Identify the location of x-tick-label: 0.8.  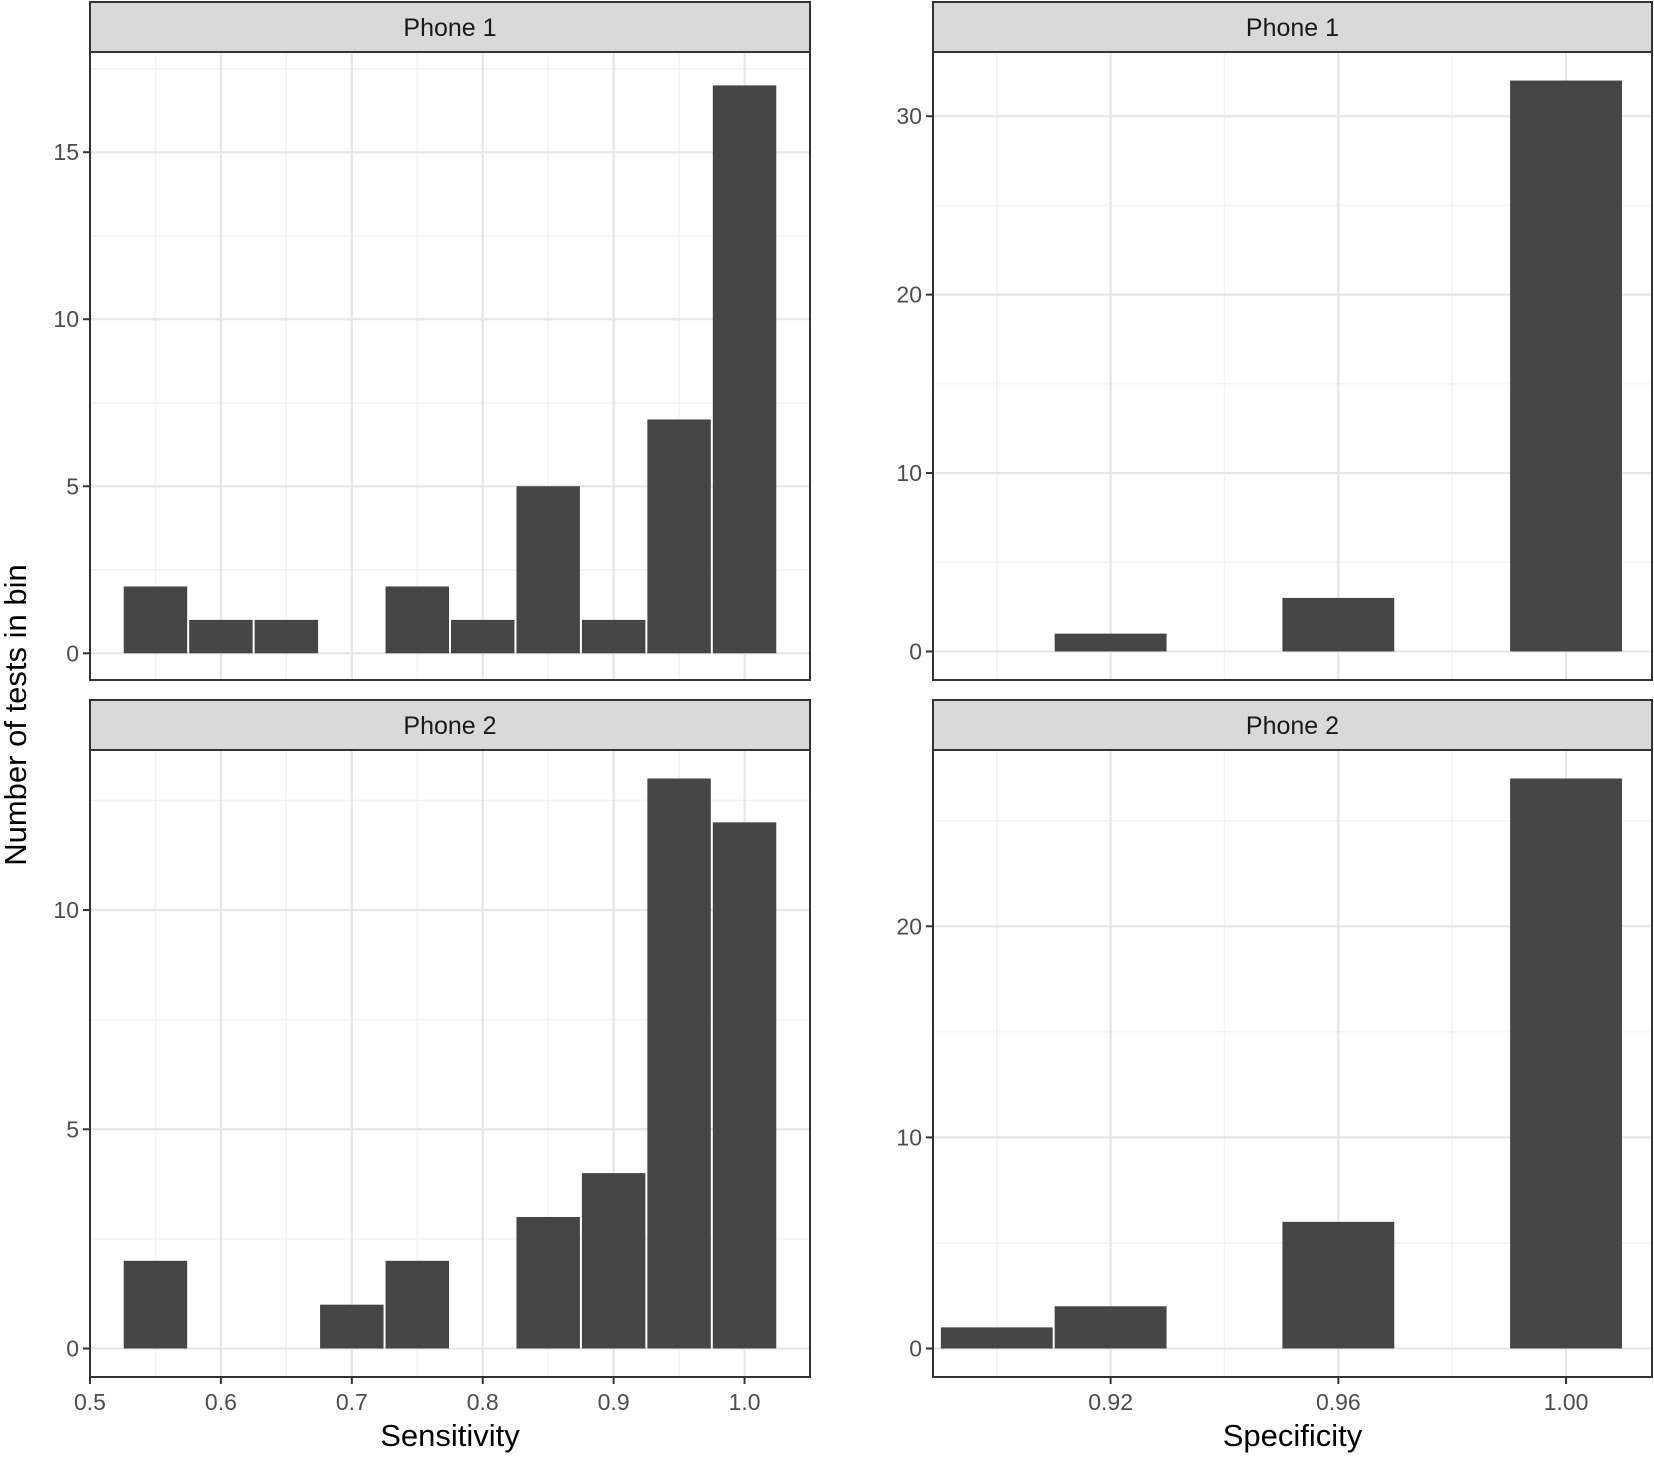
(483, 1402).